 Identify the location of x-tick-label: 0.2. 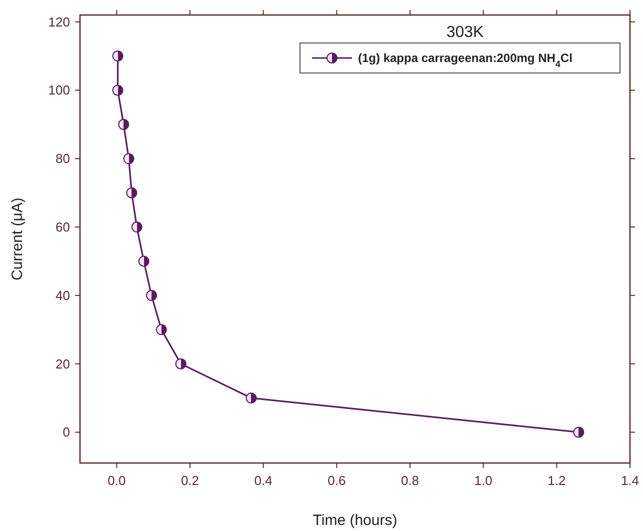
(190, 480).